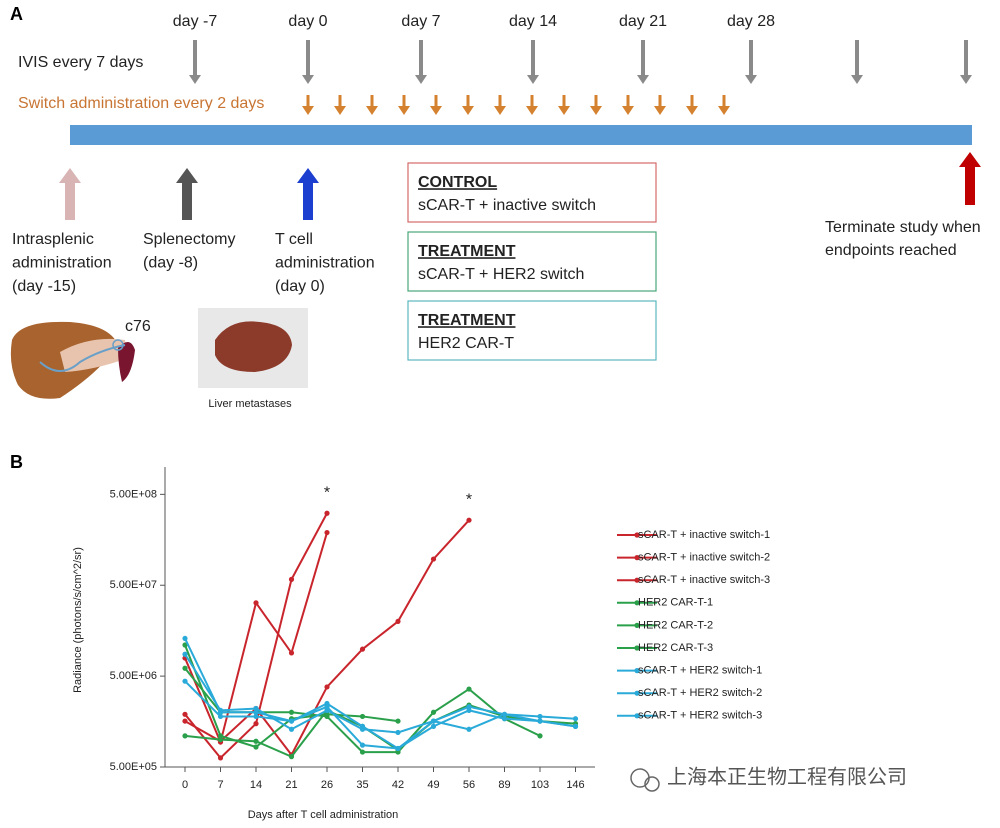 Image resolution: width=1000 pixels, height=828 pixels. I want to click on photo-caption: Liver metastases, so click(250, 404).